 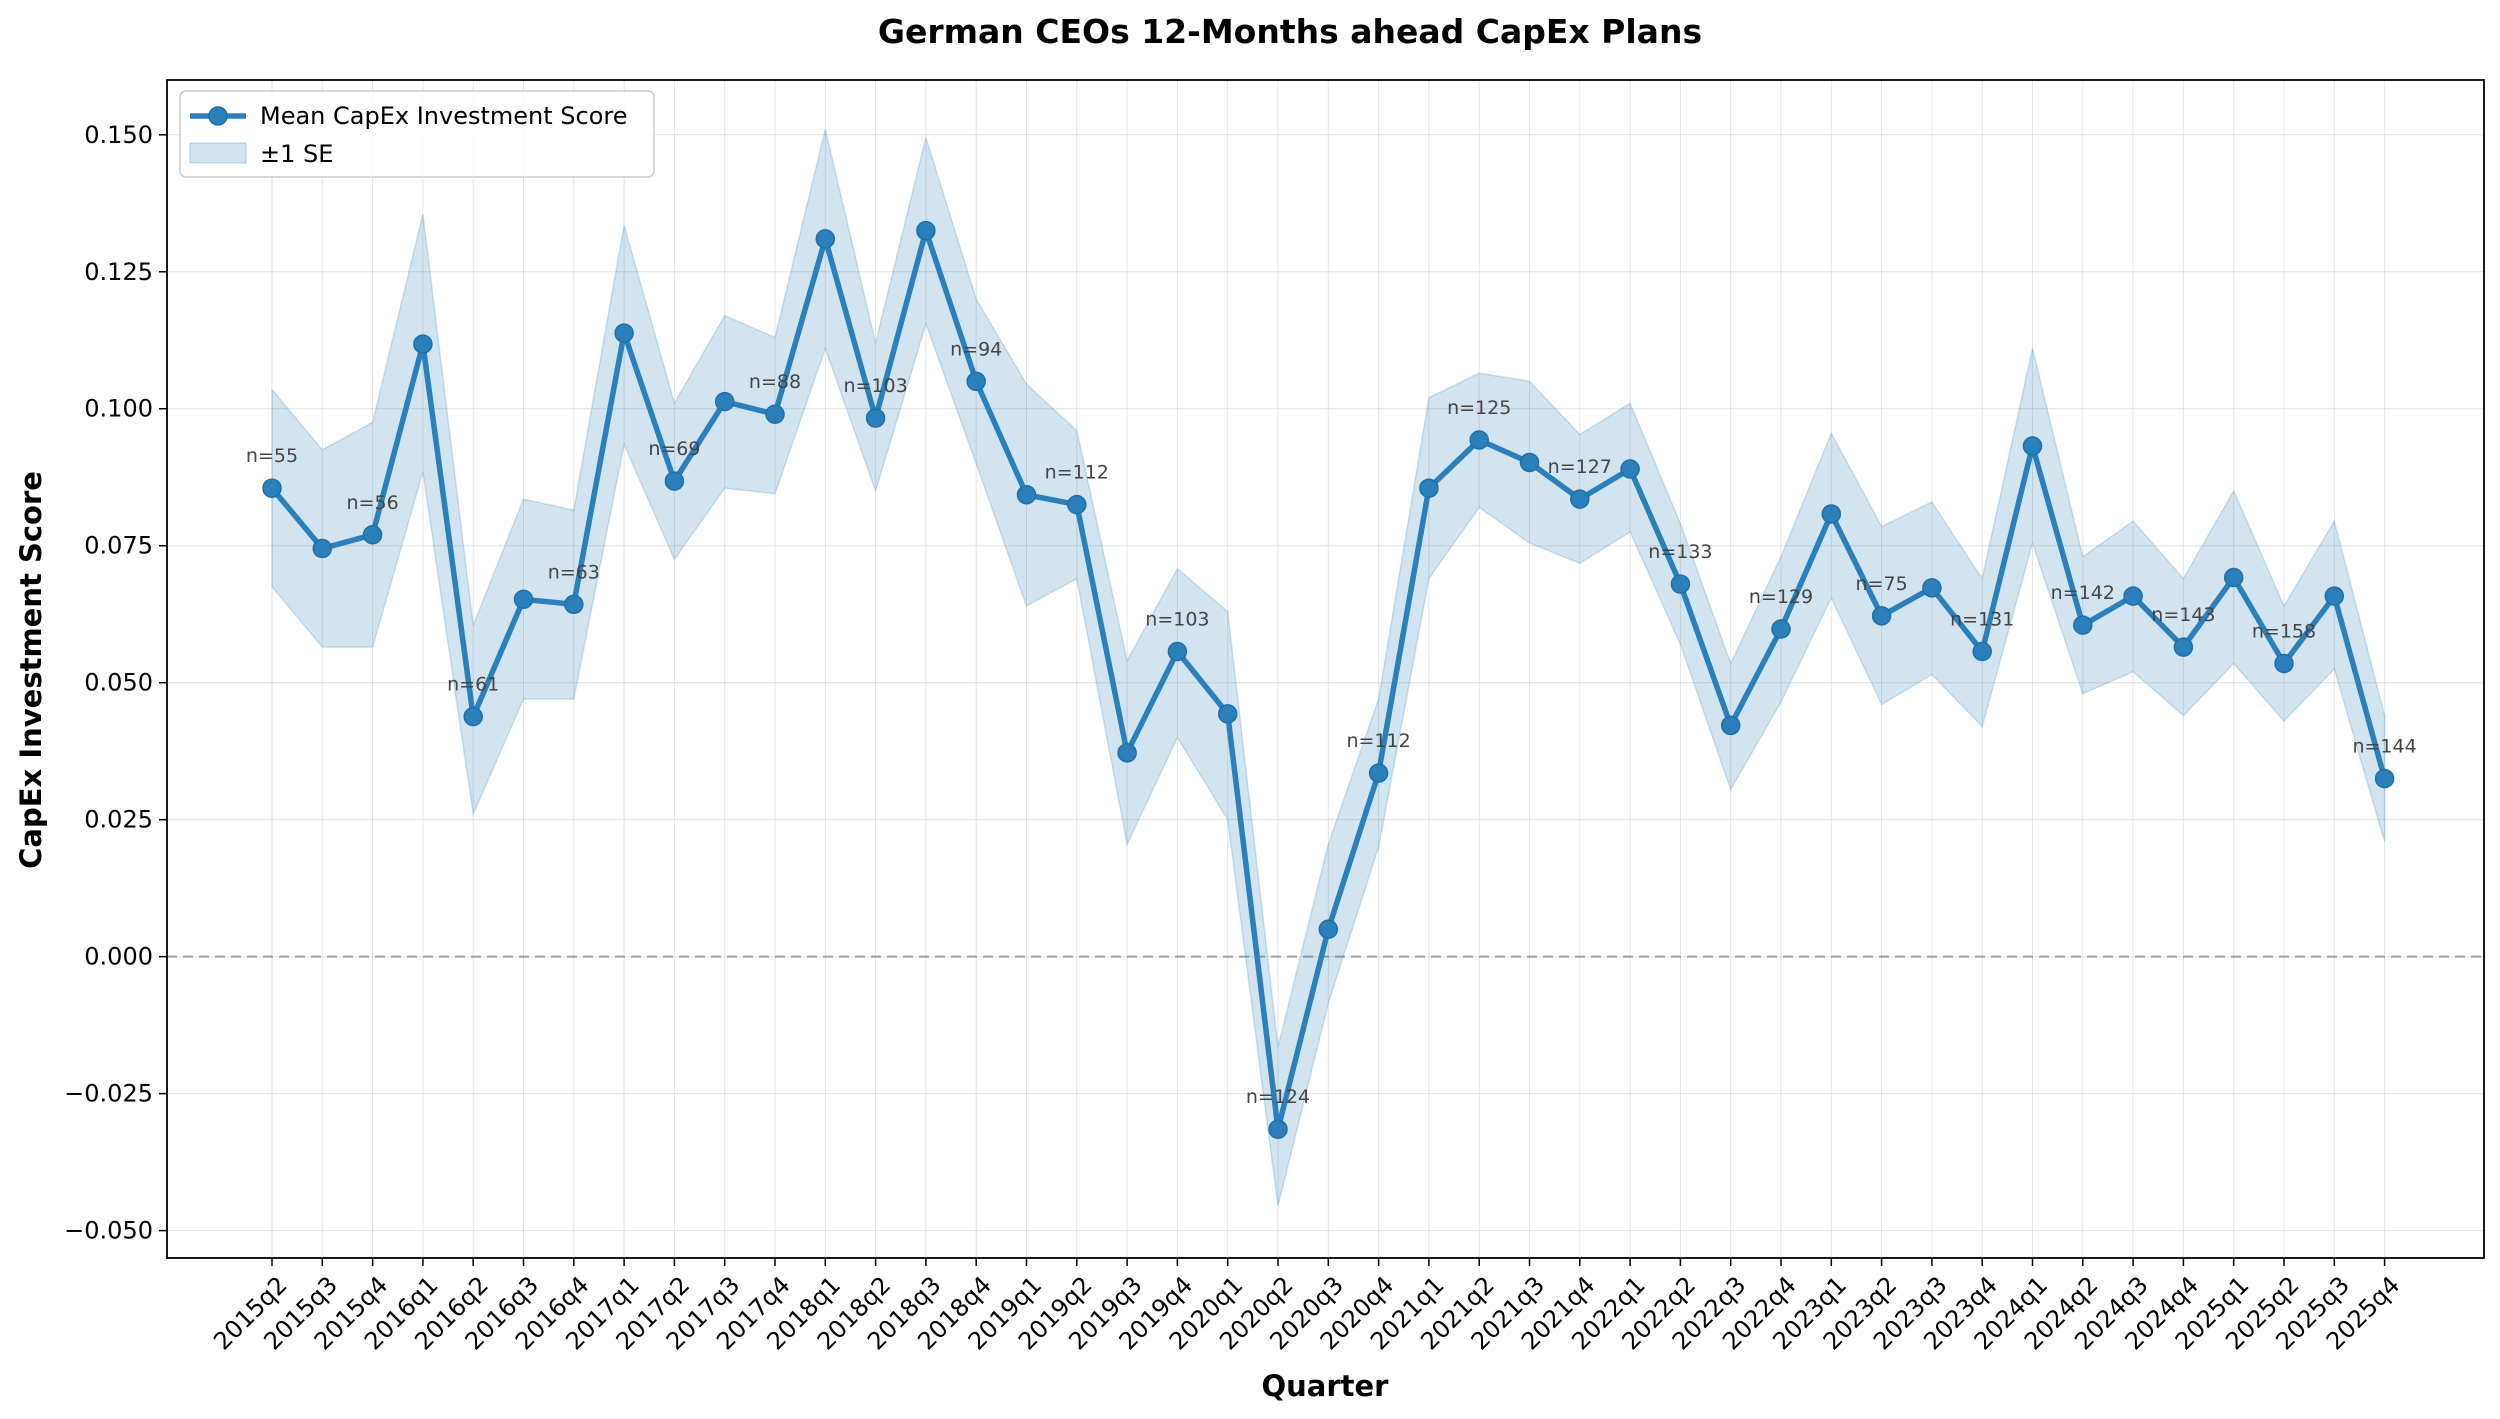 What do you see at coordinates (473, 685) in the screenshot?
I see `sample-size-label: n=61` at bounding box center [473, 685].